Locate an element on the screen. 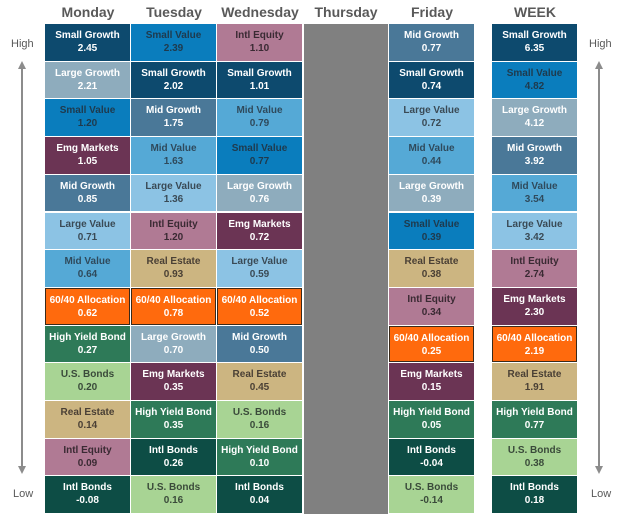 The width and height of the screenshot is (624, 514). asset-cell: Mid Growth 0.50 is located at coordinates (259, 344).